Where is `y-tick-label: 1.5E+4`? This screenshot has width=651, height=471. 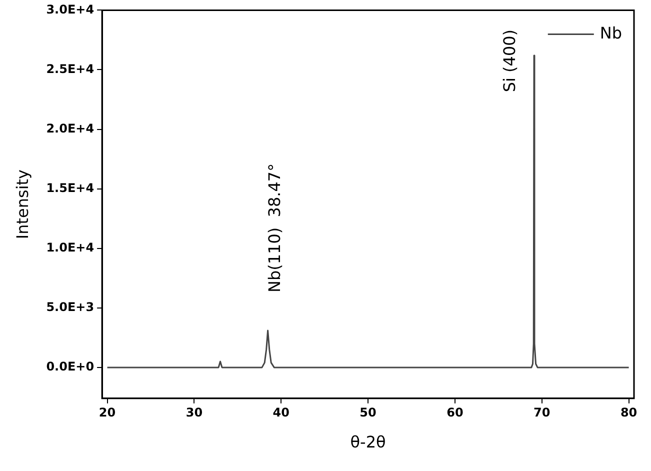
y-tick-label: 1.5E+4 is located at coordinates (70, 187).